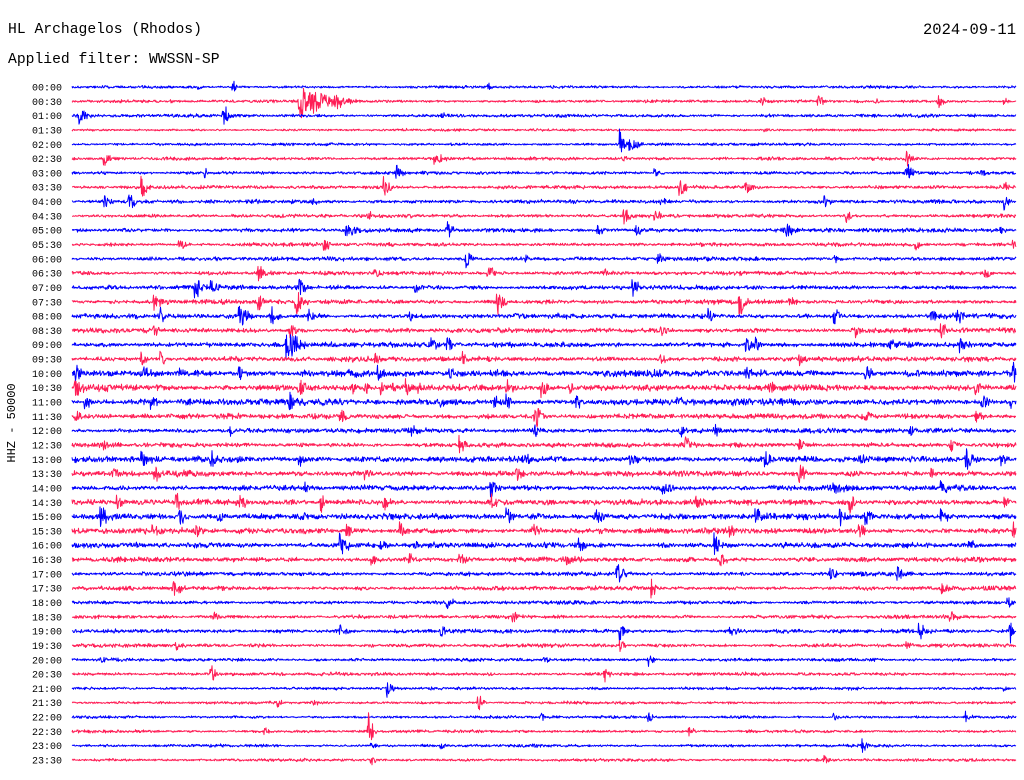 The width and height of the screenshot is (1024, 780). I want to click on time-label: 01:00, so click(47, 117).